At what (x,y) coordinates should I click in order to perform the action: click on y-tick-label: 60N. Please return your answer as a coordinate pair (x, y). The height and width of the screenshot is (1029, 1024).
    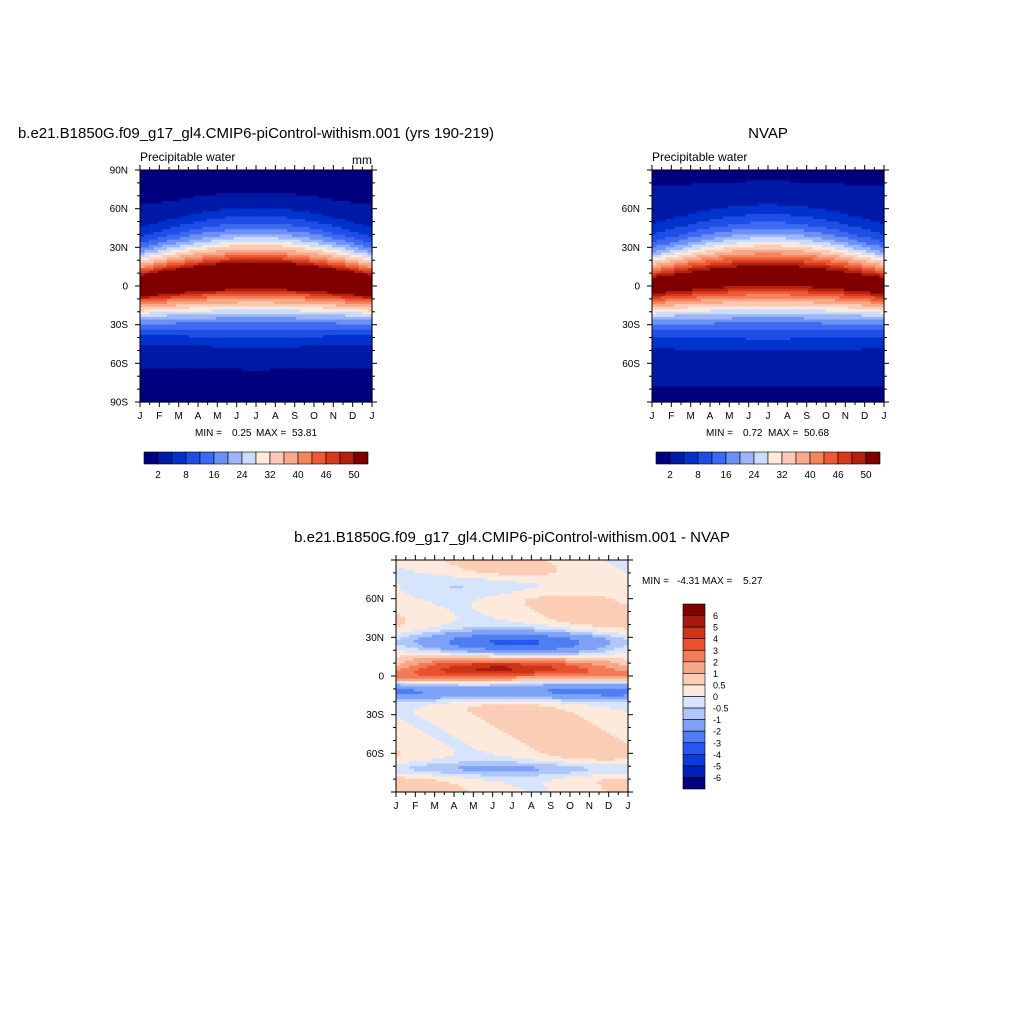
    Looking at the image, I should click on (119, 209).